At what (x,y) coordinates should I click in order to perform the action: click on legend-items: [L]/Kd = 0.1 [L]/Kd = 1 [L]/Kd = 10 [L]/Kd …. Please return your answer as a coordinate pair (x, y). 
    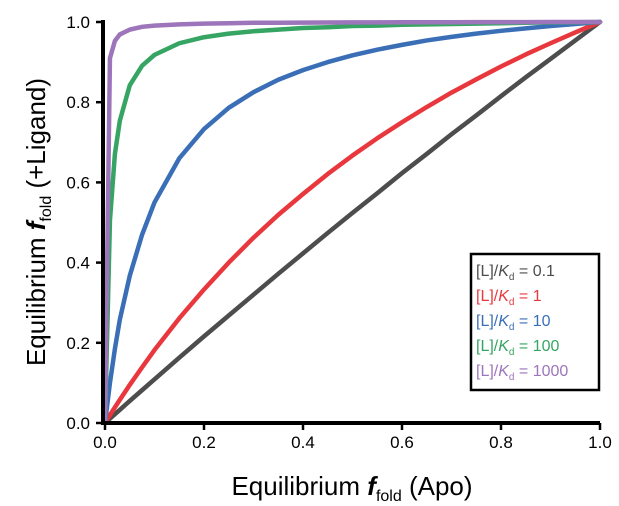
    Looking at the image, I should click on (522, 323).